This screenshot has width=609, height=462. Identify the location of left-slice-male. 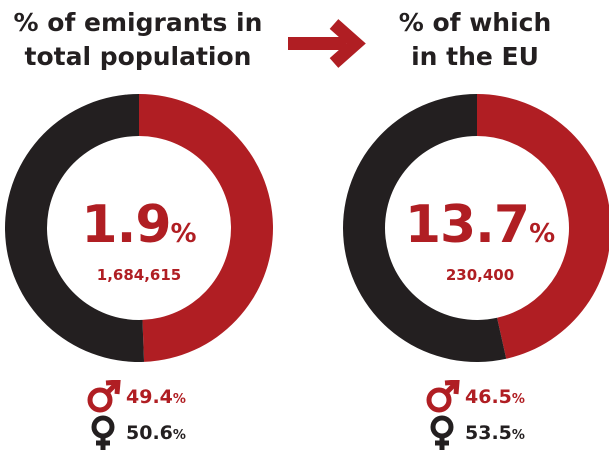
(206, 228).